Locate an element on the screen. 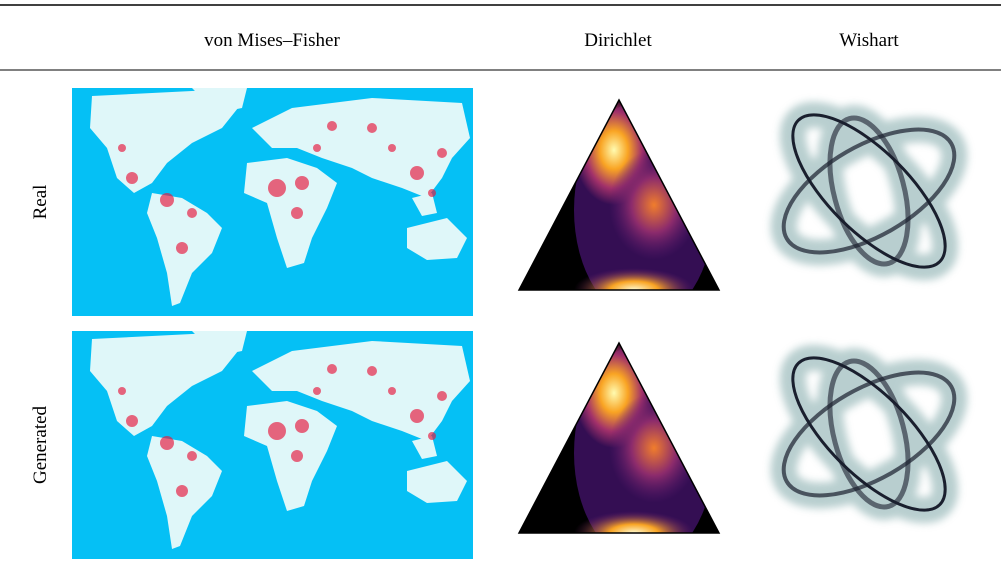  row-label: Generated is located at coordinates (40, 444).